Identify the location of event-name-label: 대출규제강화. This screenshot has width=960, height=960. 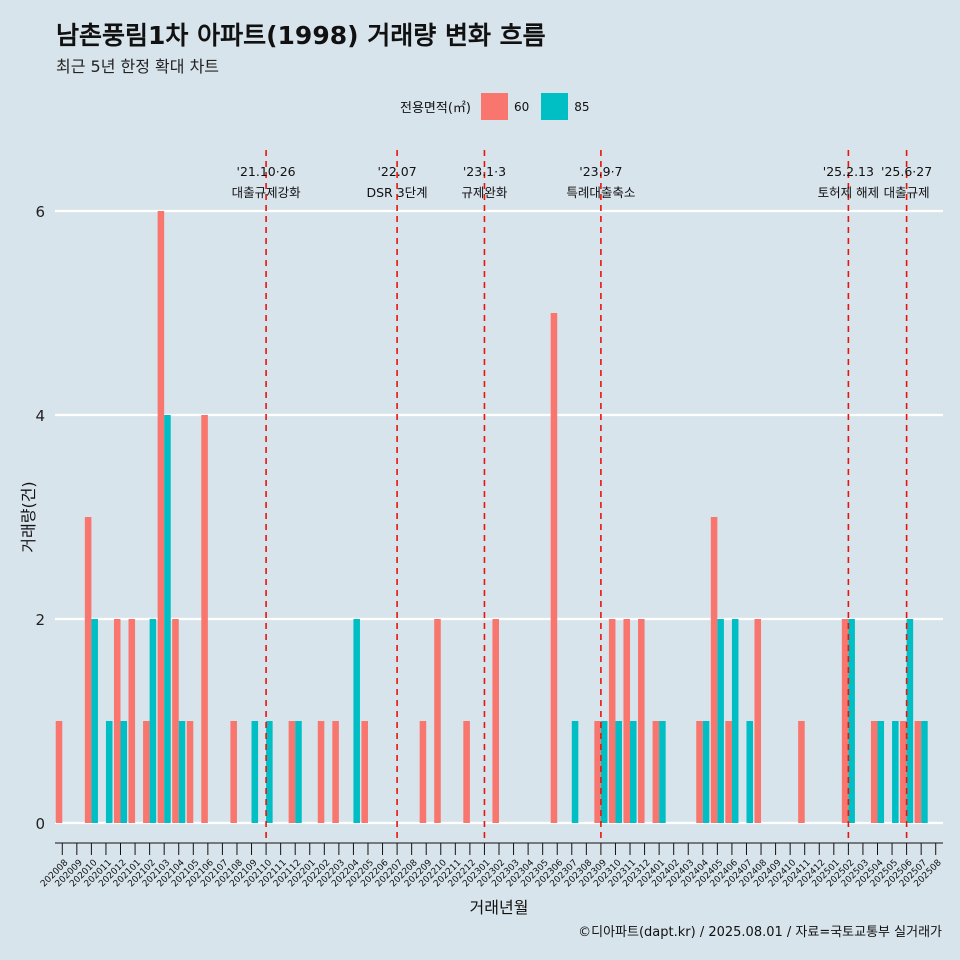
(267, 192).